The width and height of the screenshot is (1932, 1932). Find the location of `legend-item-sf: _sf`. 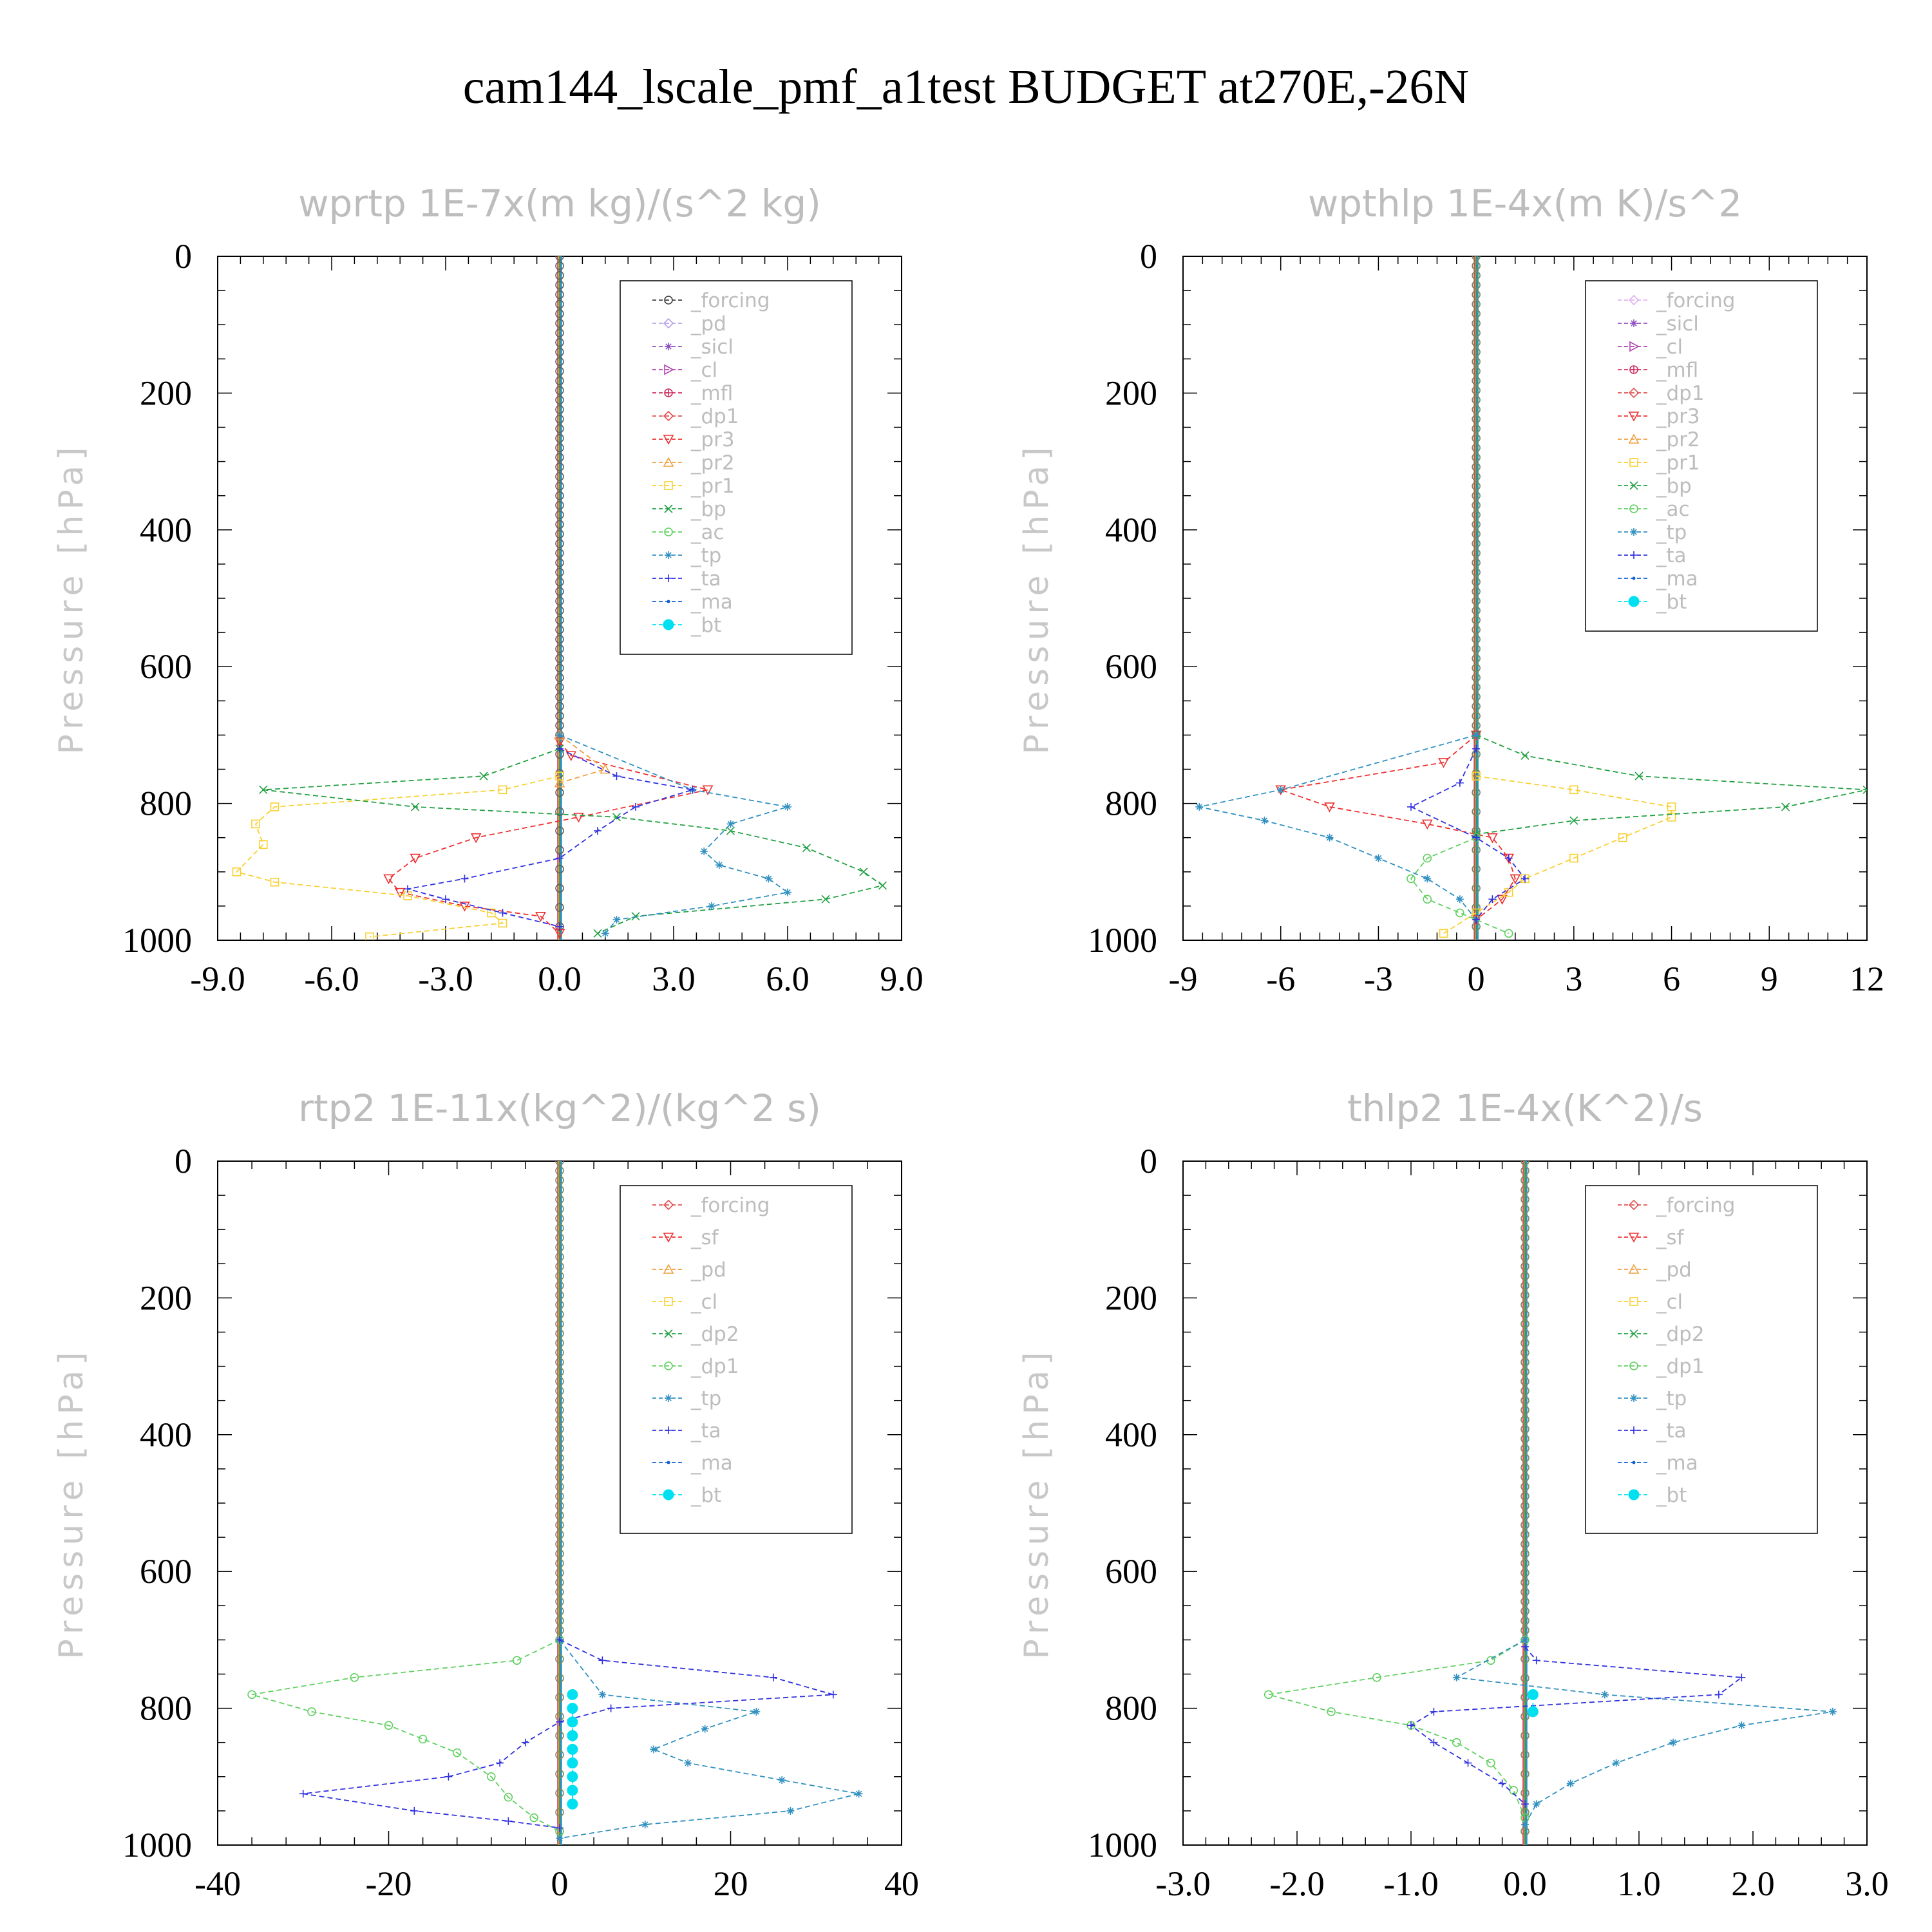

legend-item-sf: _sf is located at coordinates (705, 1237).